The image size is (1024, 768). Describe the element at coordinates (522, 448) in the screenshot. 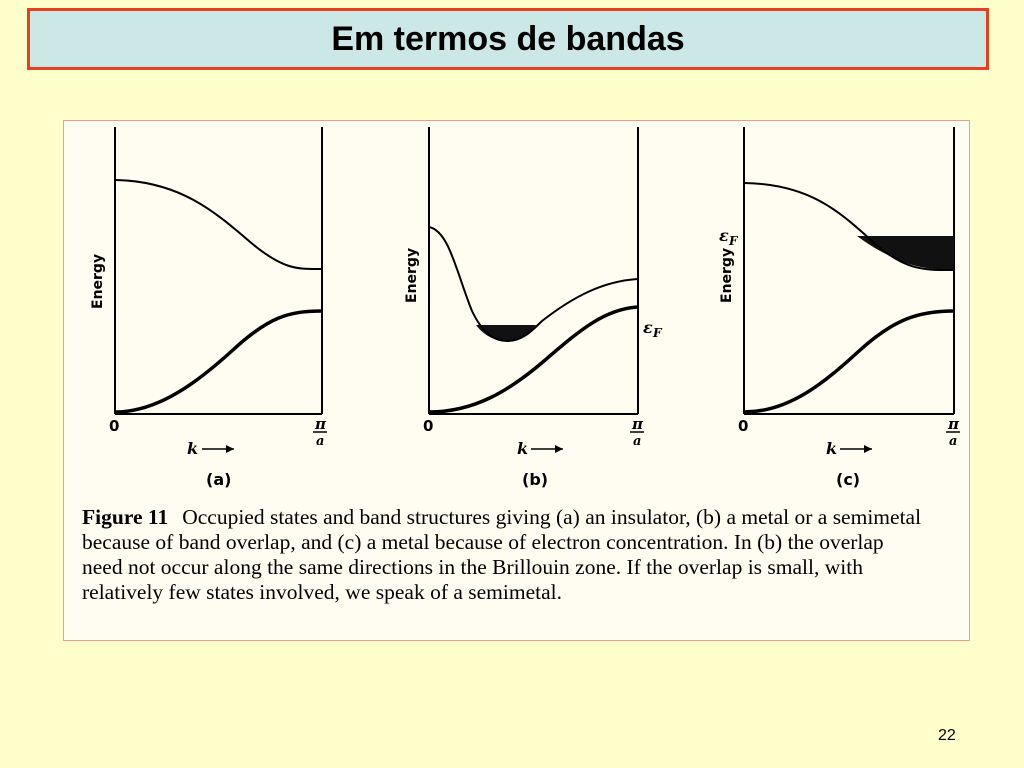

I see `panel-b-k-label: k` at that location.